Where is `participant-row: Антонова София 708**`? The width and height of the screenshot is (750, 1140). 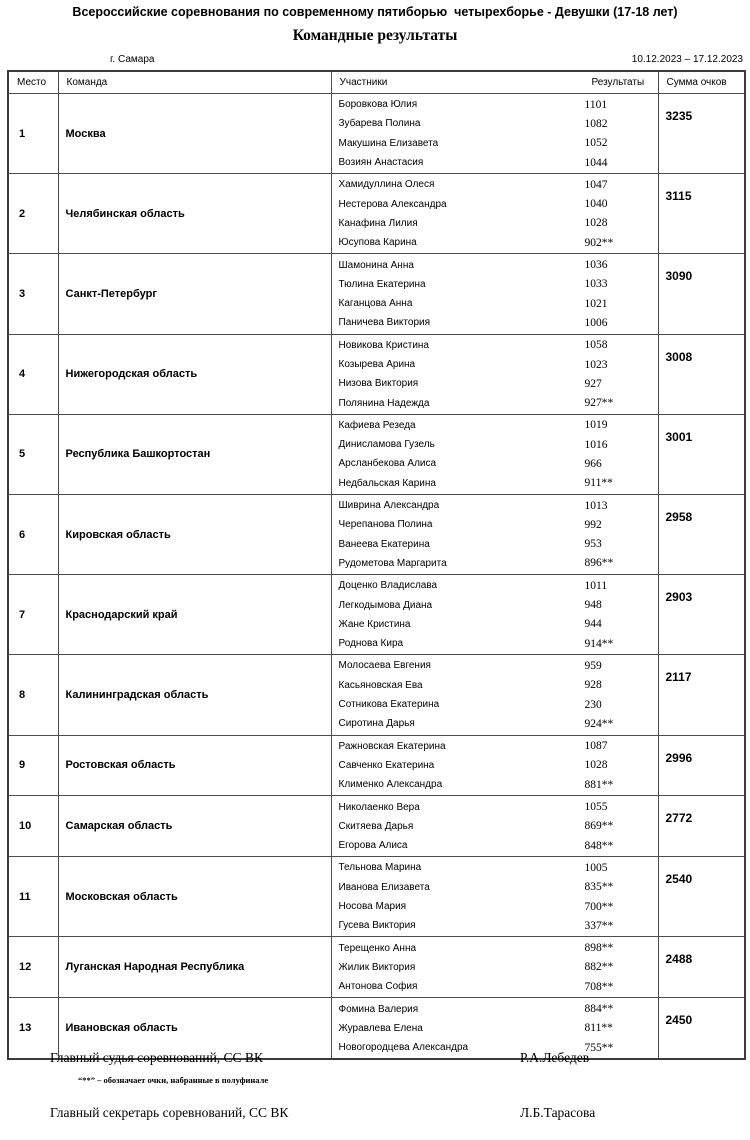
participant-row: Антонова София 708** is located at coordinates (495, 986).